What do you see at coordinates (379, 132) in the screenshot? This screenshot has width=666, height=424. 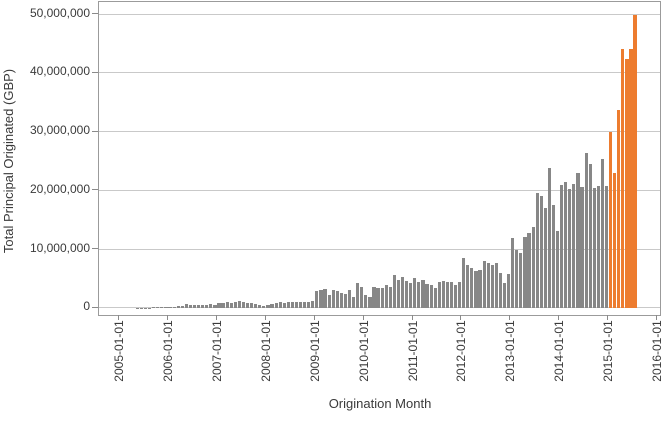 I see `gridline` at bounding box center [379, 132].